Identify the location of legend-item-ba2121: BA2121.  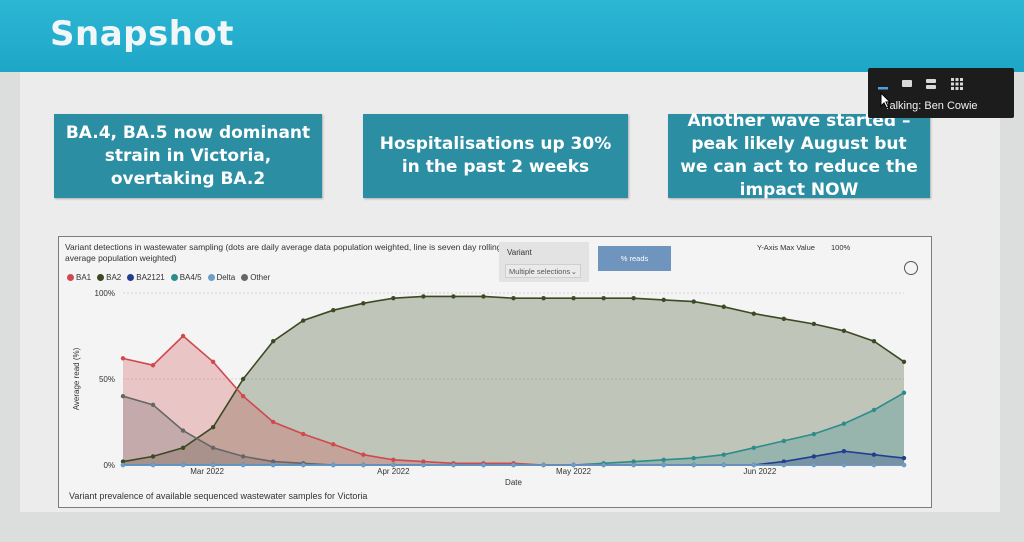
(146, 277).